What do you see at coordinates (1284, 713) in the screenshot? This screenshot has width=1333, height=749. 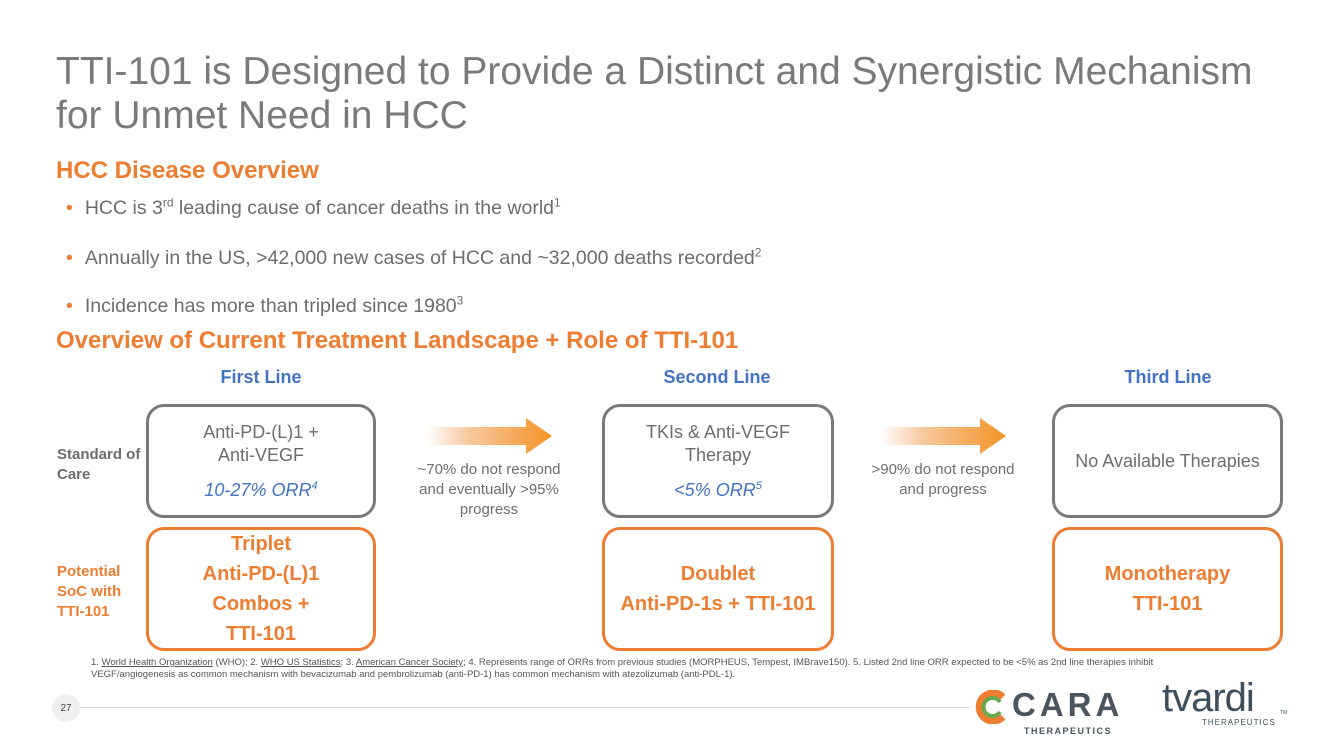 I see `tvardi-trademark: TM` at bounding box center [1284, 713].